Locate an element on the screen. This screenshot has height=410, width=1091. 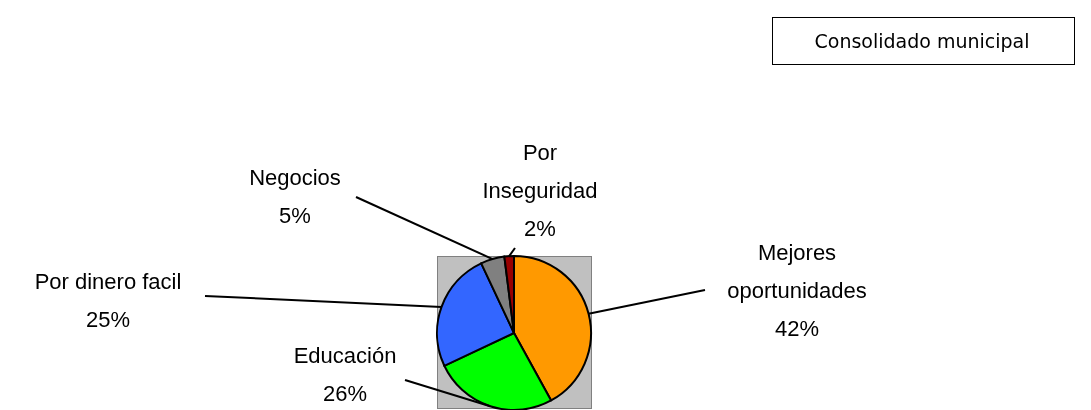
slice-label: Mejores oportunidades is located at coordinates (797, 271).